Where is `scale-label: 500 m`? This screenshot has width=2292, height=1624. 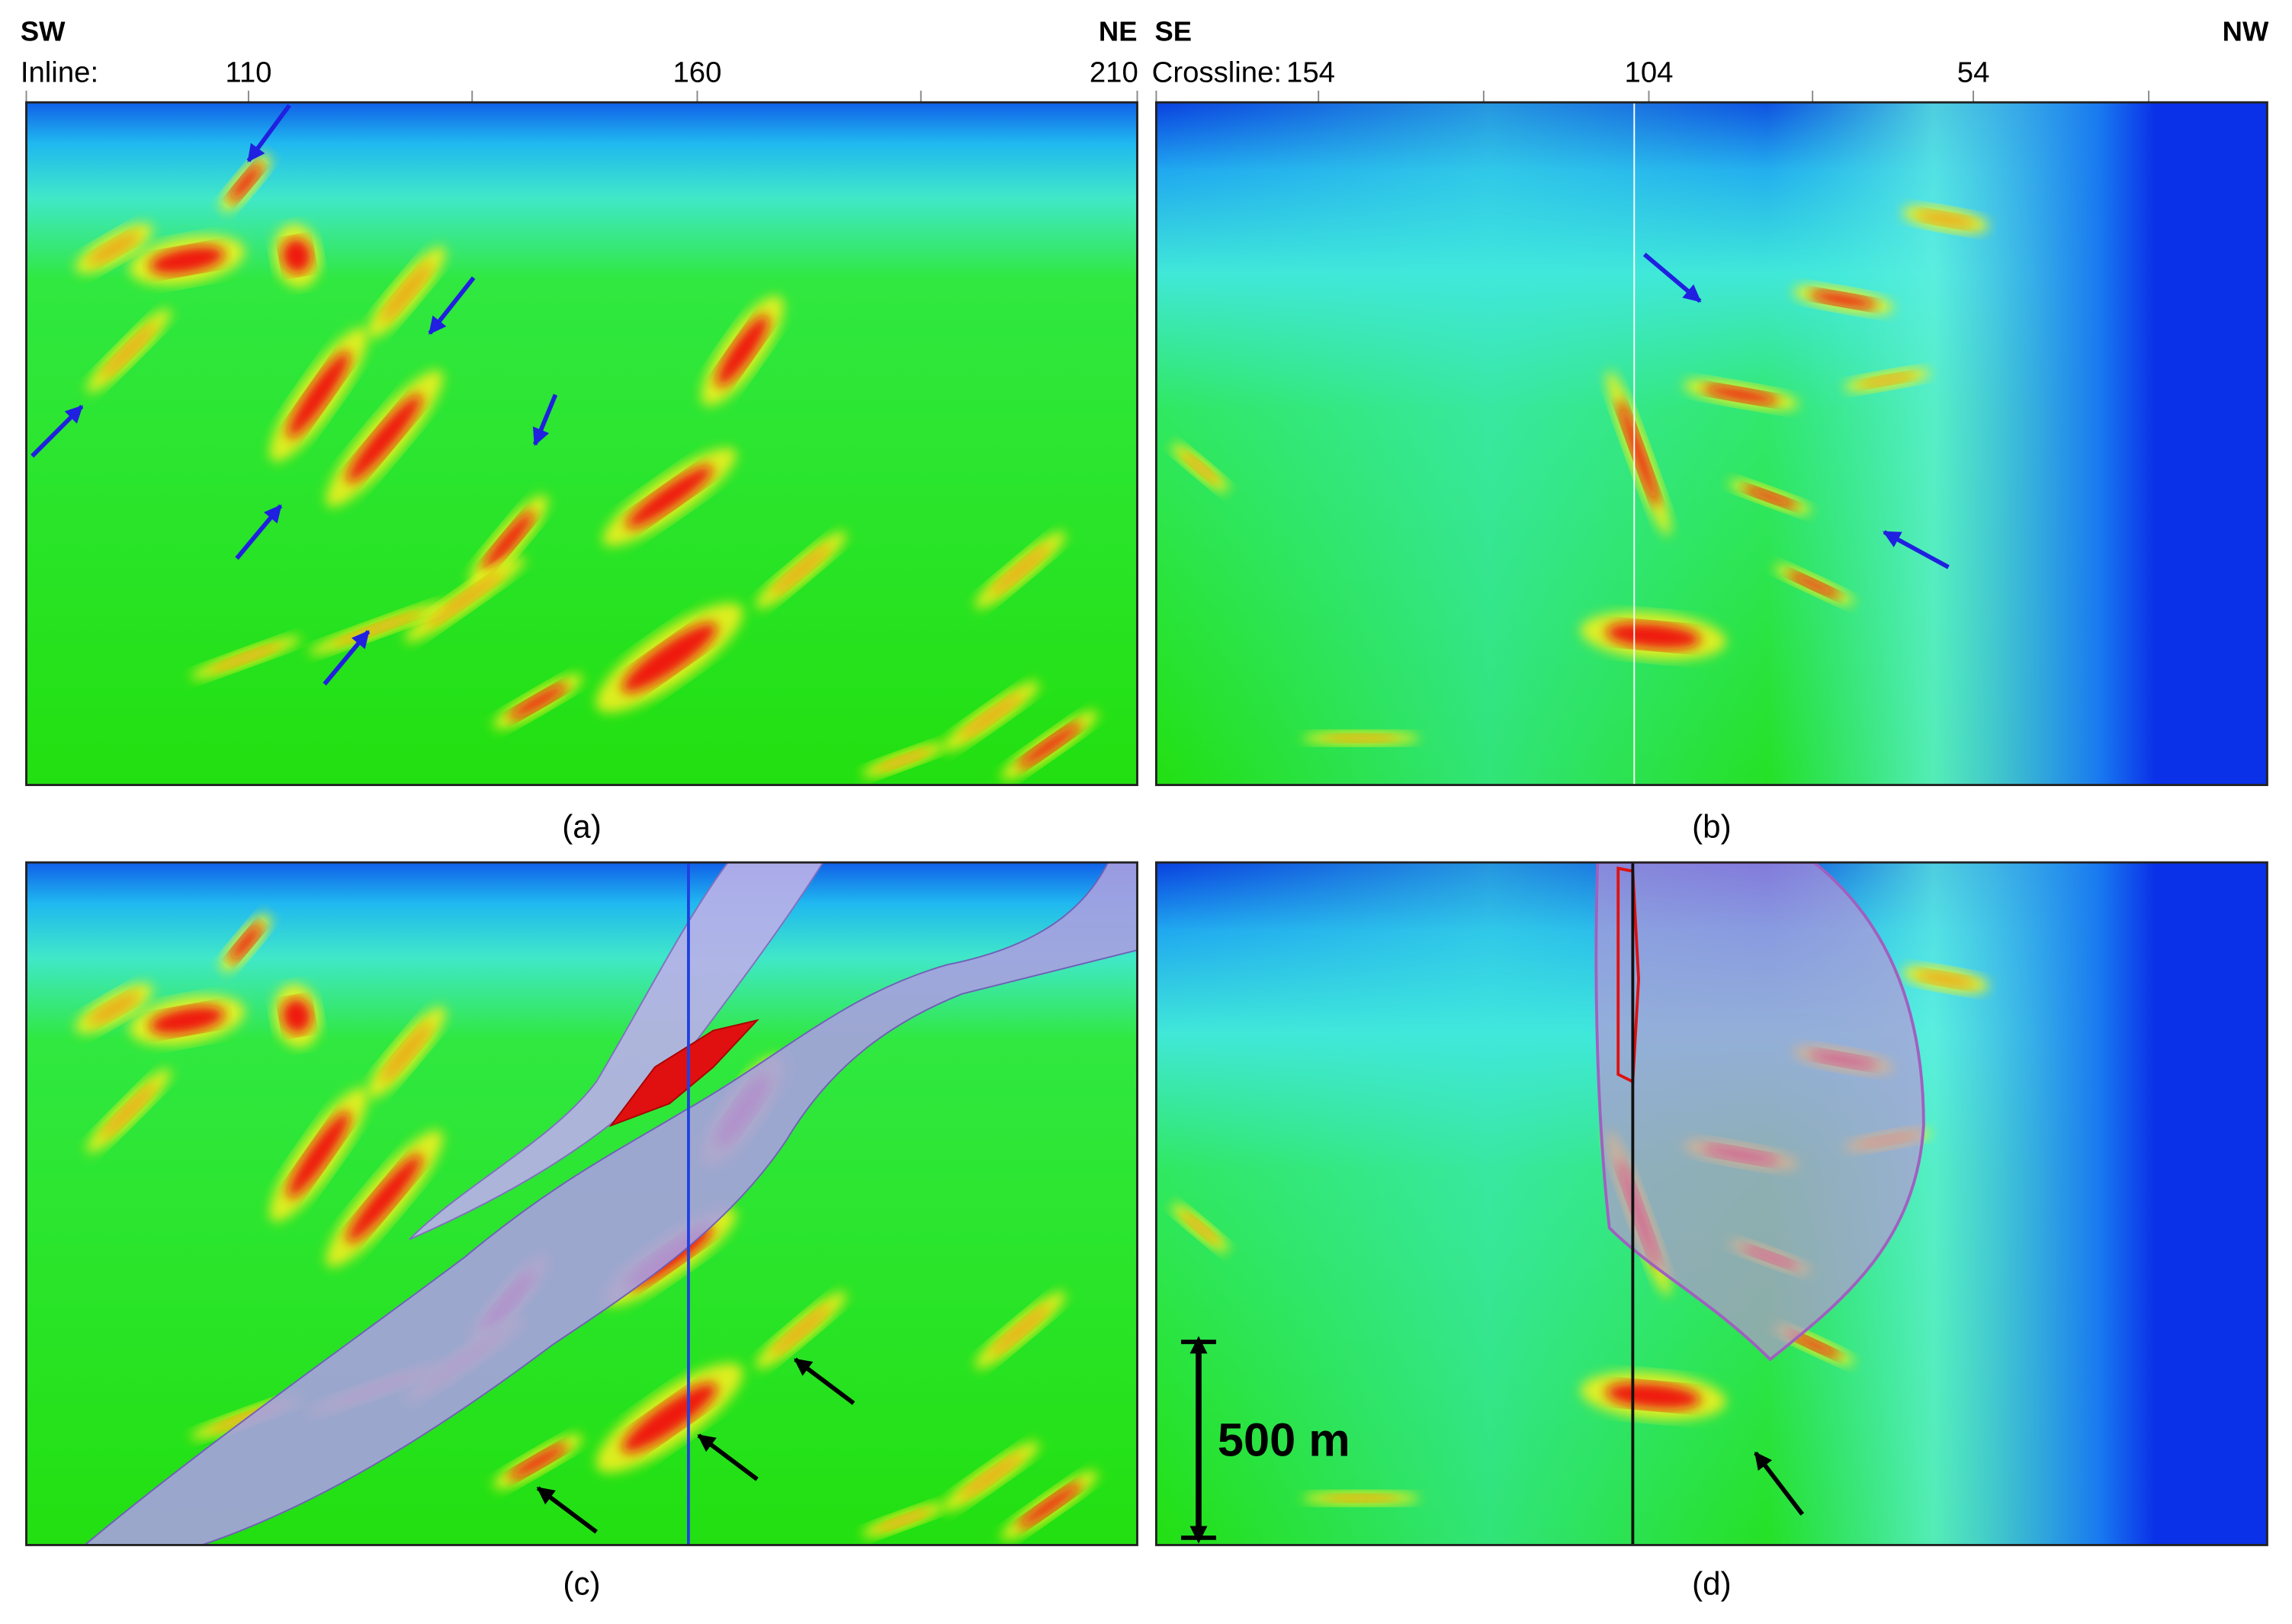
scale-label: 500 m is located at coordinates (1284, 1439).